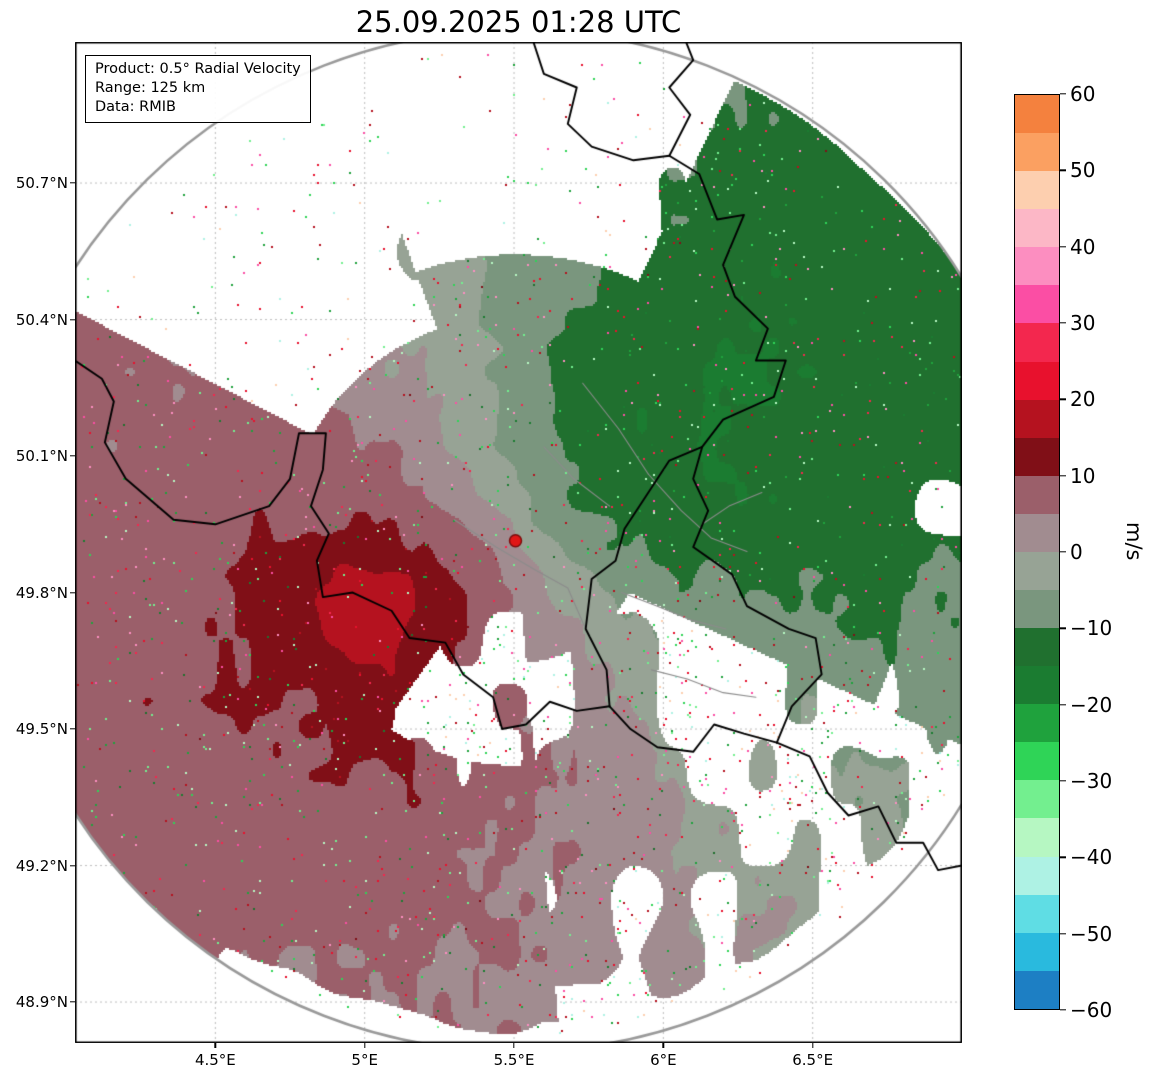  I want to click on info-line-product: Product: 0.5° Radial Velocity, so click(198, 69).